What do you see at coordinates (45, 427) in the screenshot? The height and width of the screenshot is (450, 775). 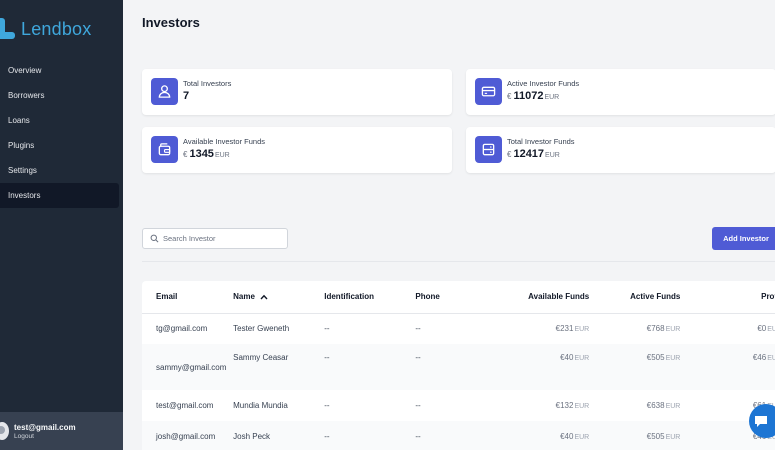 I see `user-email: test@gmail.com` at bounding box center [45, 427].